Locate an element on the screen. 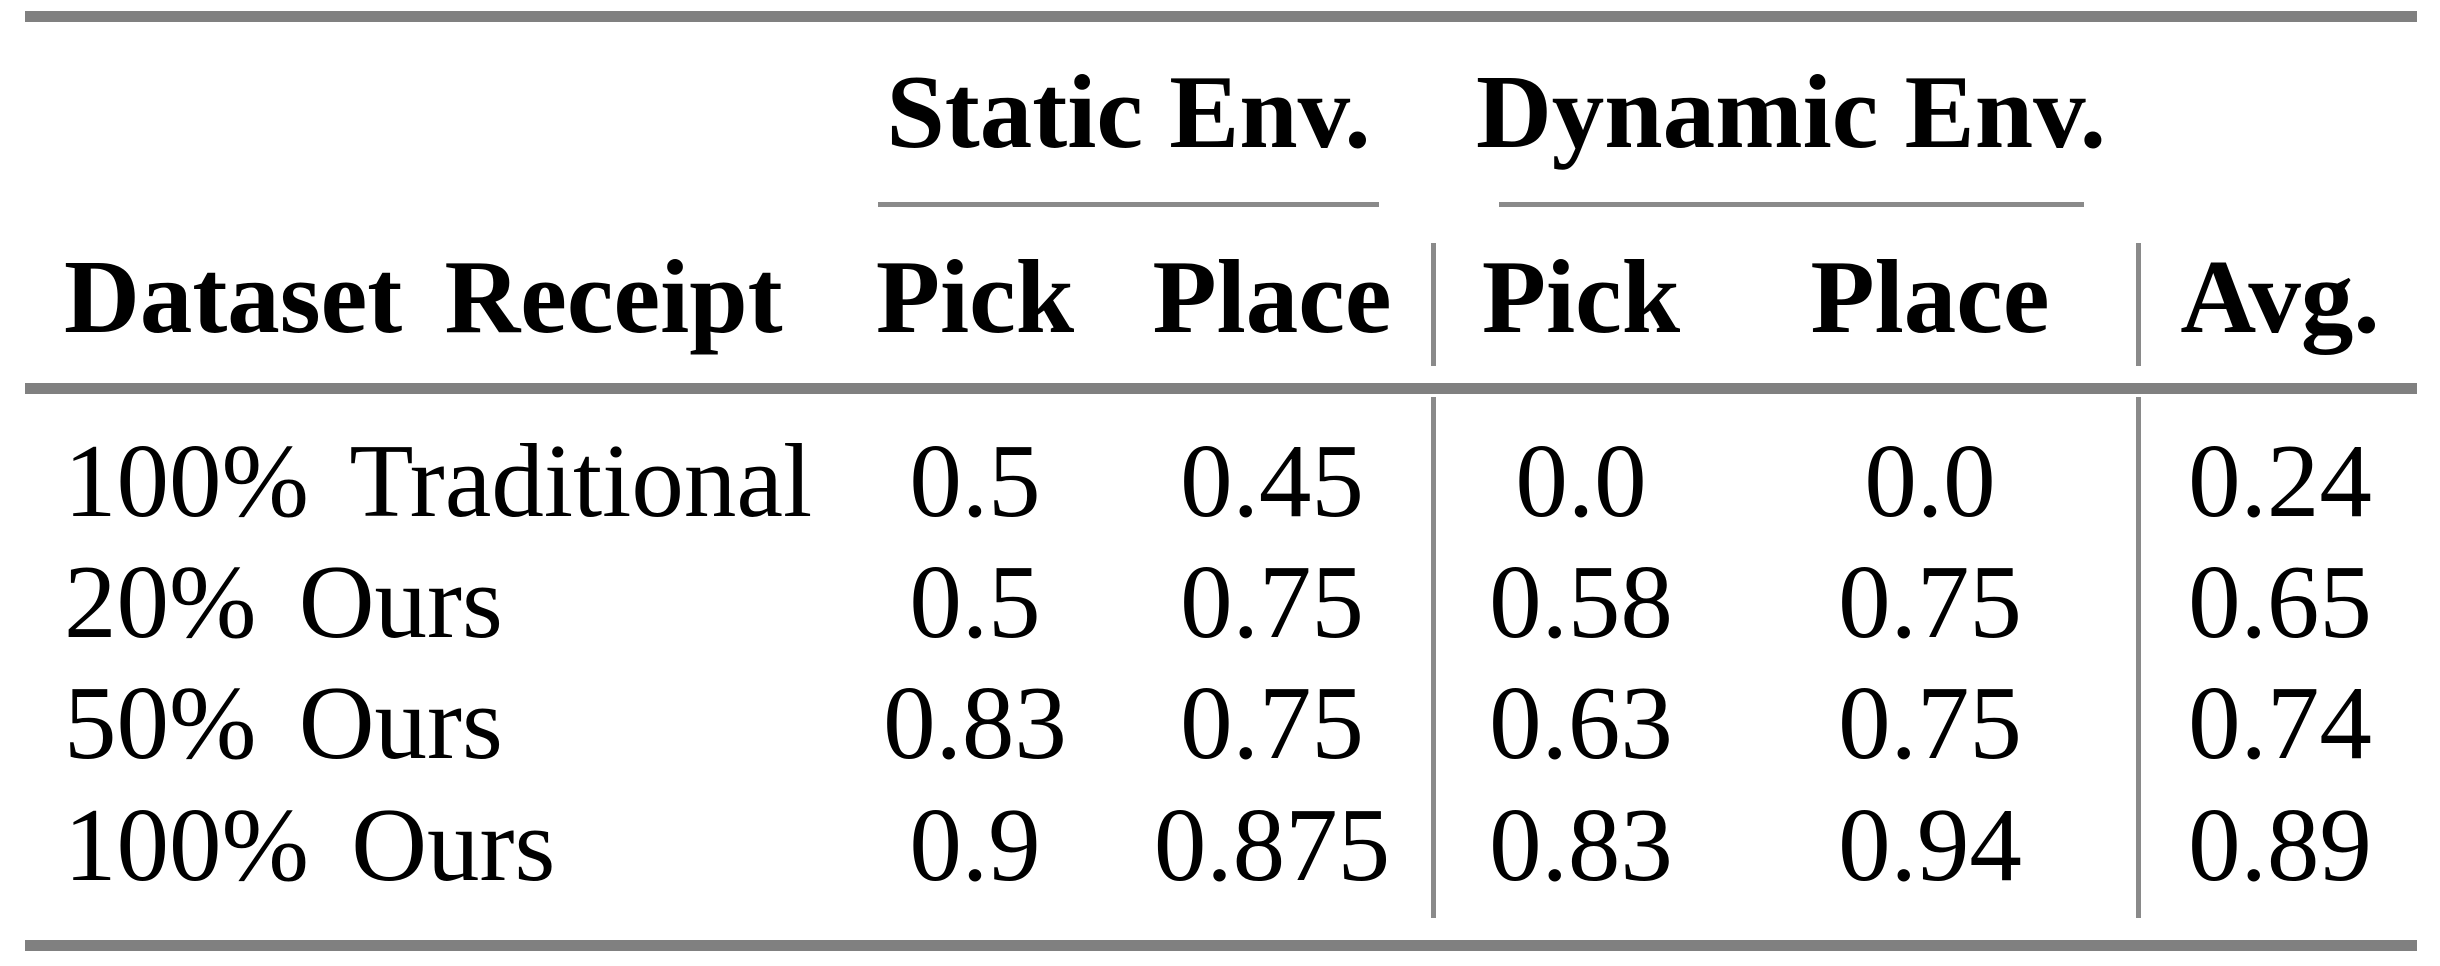 This screenshot has width=2440, height=966. header-static-place: Place is located at coordinates (1272, 296).